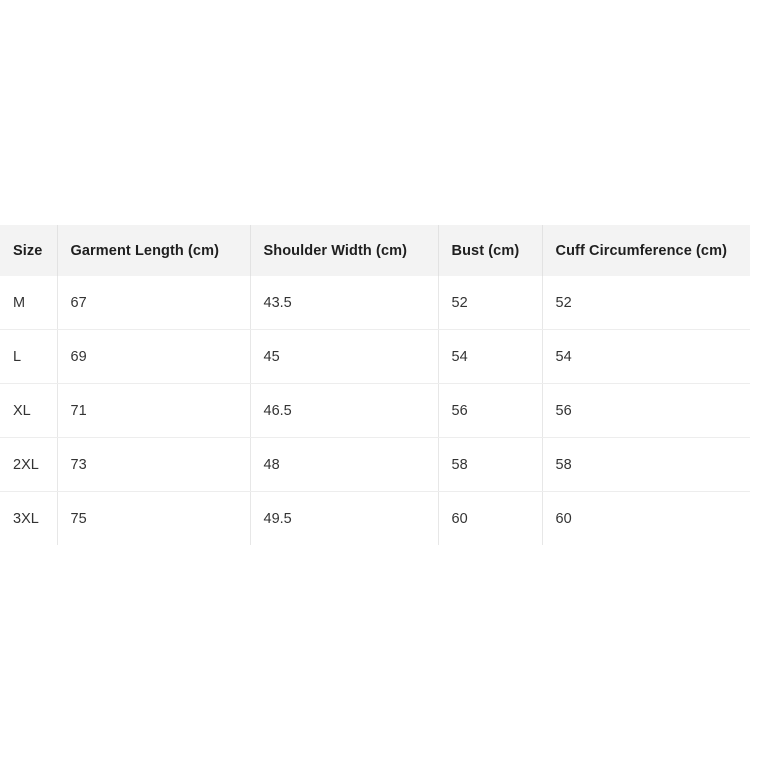  Describe the element at coordinates (646, 410) in the screenshot. I see `cell-cuff-circumference: 56` at that location.